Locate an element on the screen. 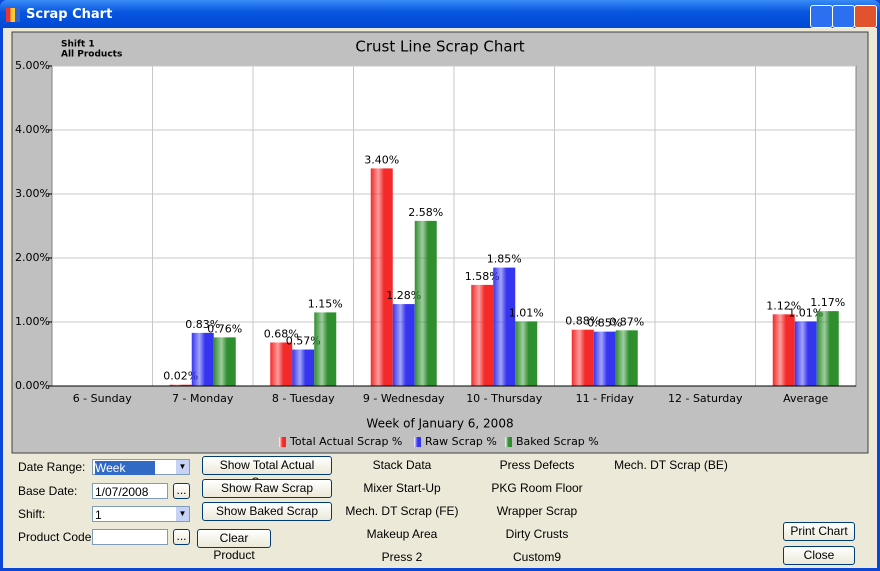 The image size is (880, 571). label: Base Date: is located at coordinates (48, 491).